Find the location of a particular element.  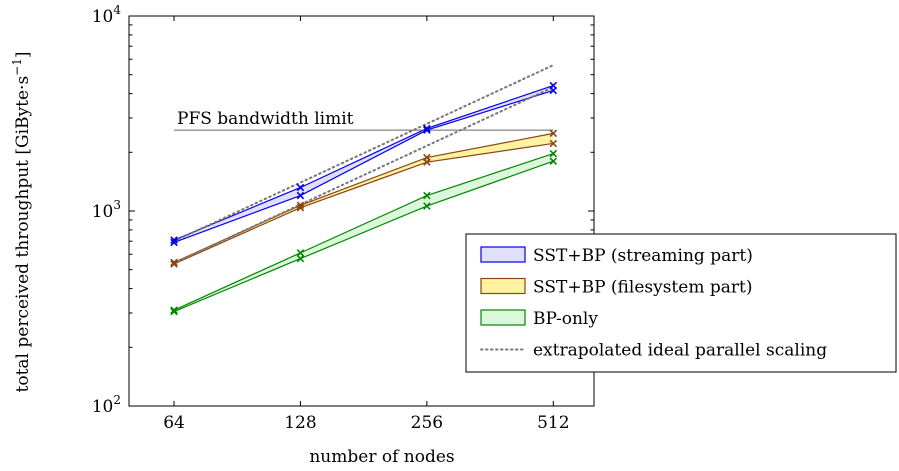

legend-box is located at coordinates (681, 303).